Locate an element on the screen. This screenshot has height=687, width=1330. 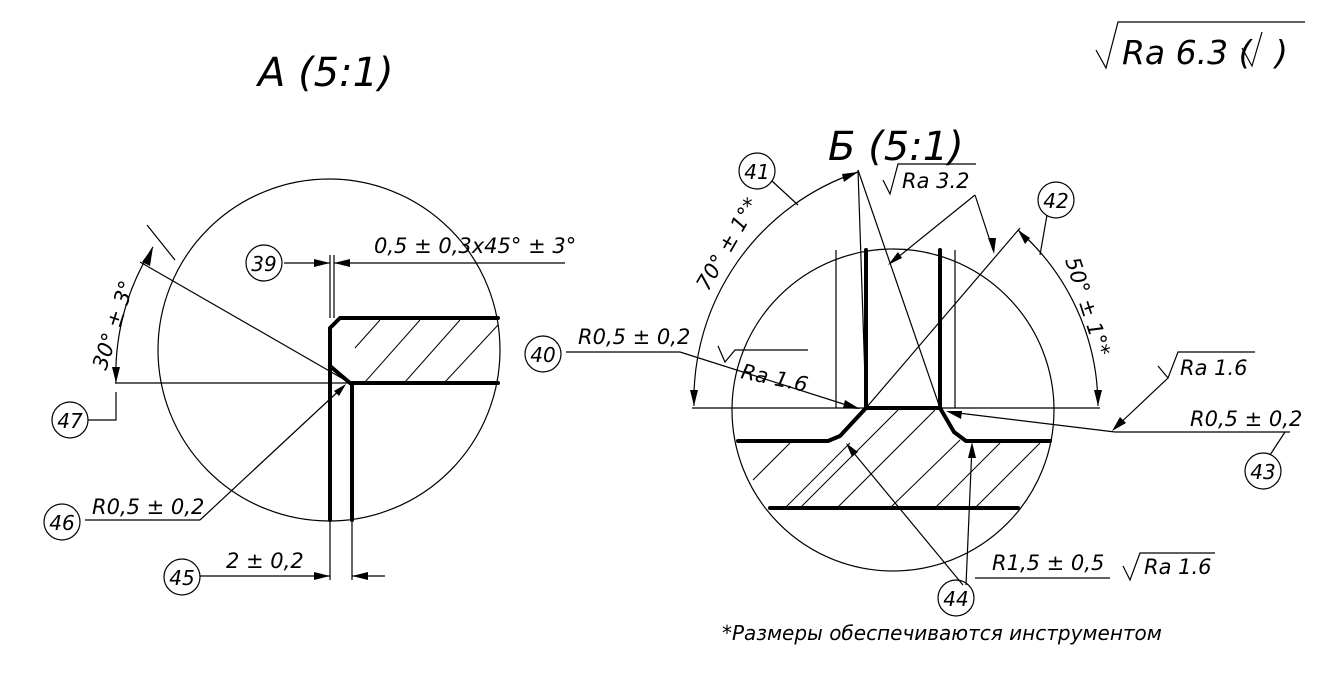
general-roughness-close: ) is located at coordinates (1280, 52).